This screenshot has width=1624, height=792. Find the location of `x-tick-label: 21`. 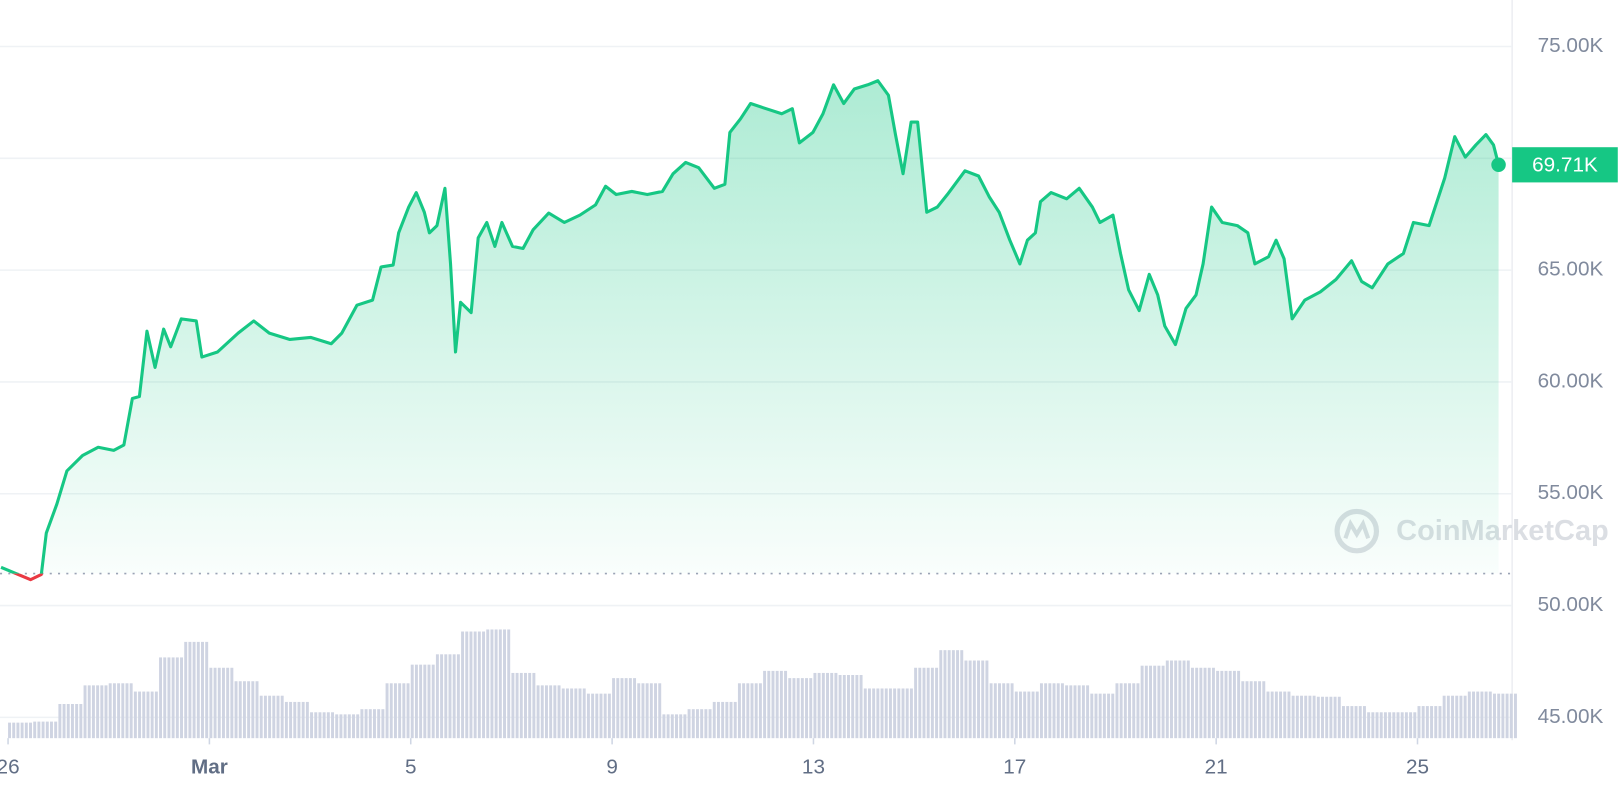

x-tick-label: 21 is located at coordinates (1216, 767).